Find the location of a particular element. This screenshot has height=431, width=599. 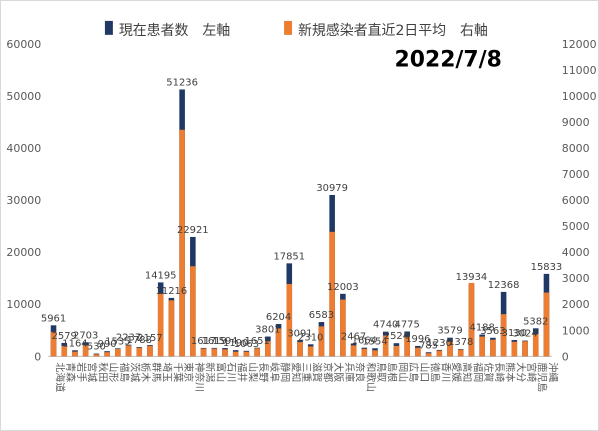

y-right-tick: 11000 is located at coordinates (579, 70).